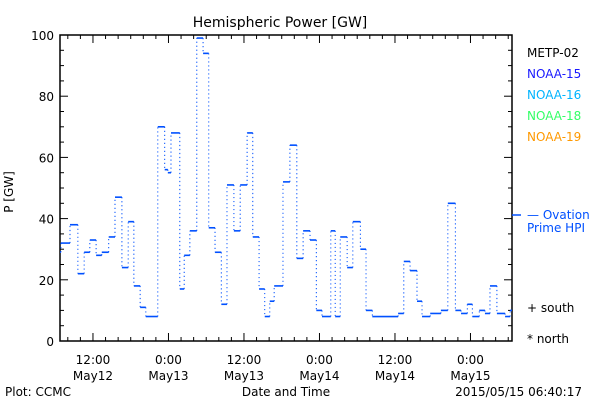  Describe the element at coordinates (556, 228) in the screenshot. I see `legend-ovation-line2: Prime HPI` at that location.